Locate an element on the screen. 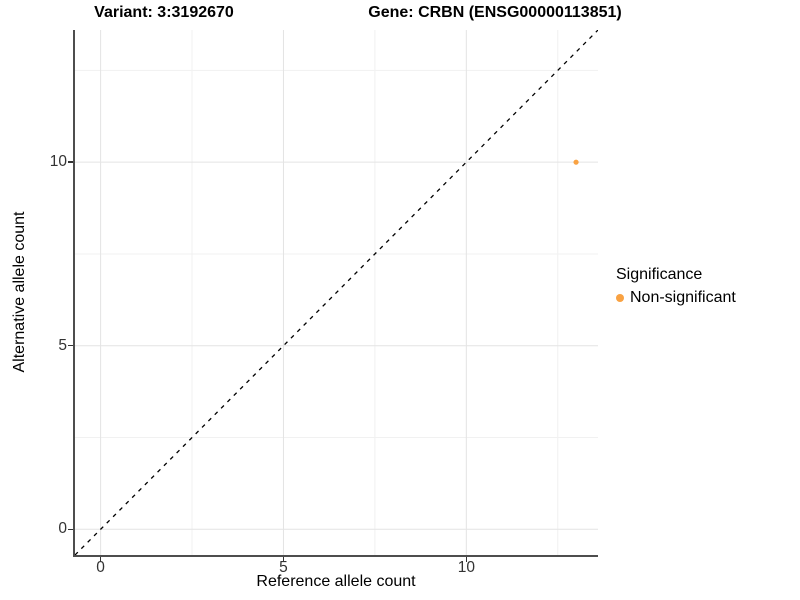 This screenshot has width=800, height=600. y-tick-label: 5 is located at coordinates (62, 345).